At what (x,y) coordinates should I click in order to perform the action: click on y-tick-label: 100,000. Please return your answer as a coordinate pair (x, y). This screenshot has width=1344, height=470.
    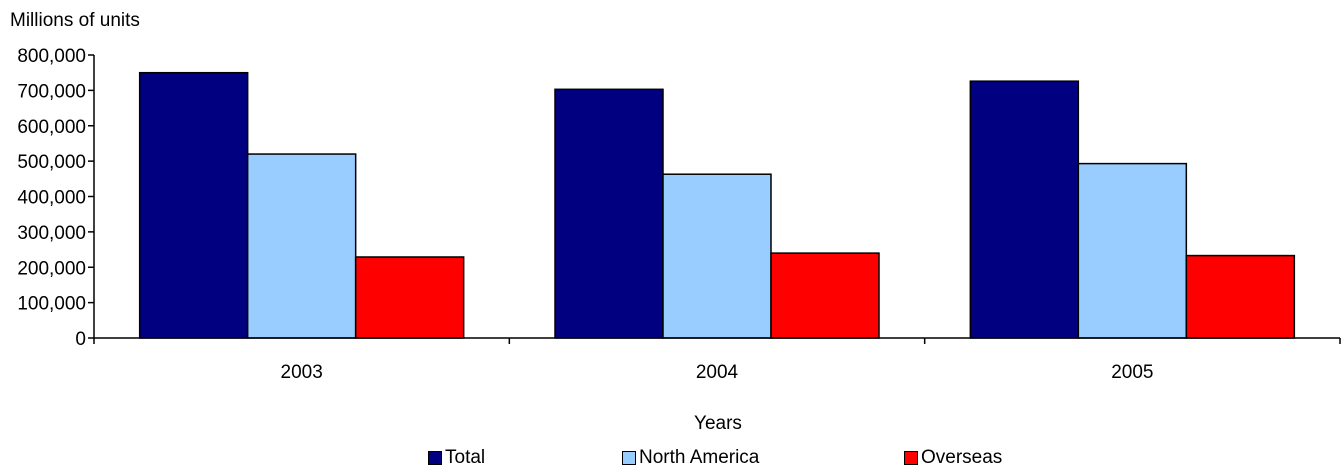
    Looking at the image, I should click on (51, 304).